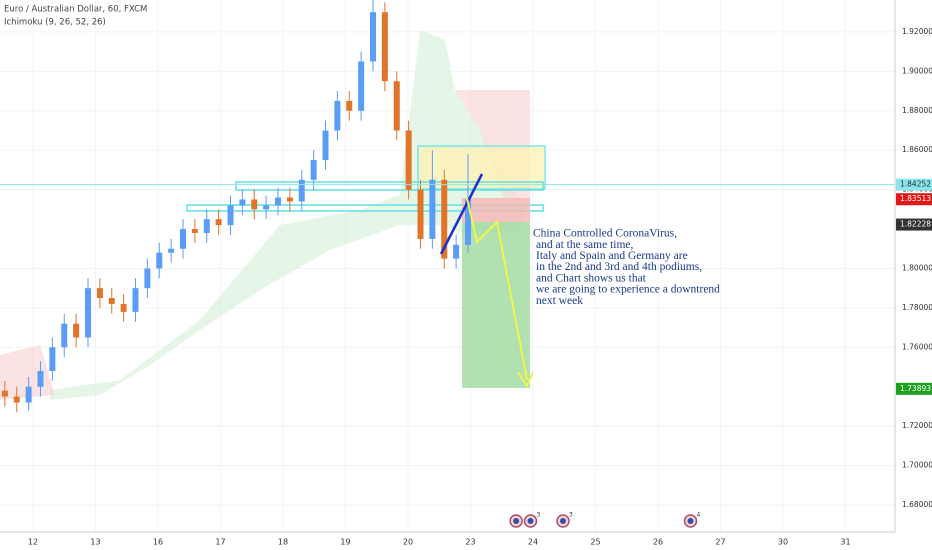 Image resolution: width=932 pixels, height=550 pixels. I want to click on y-tick-label: 1.90000, so click(917, 70).